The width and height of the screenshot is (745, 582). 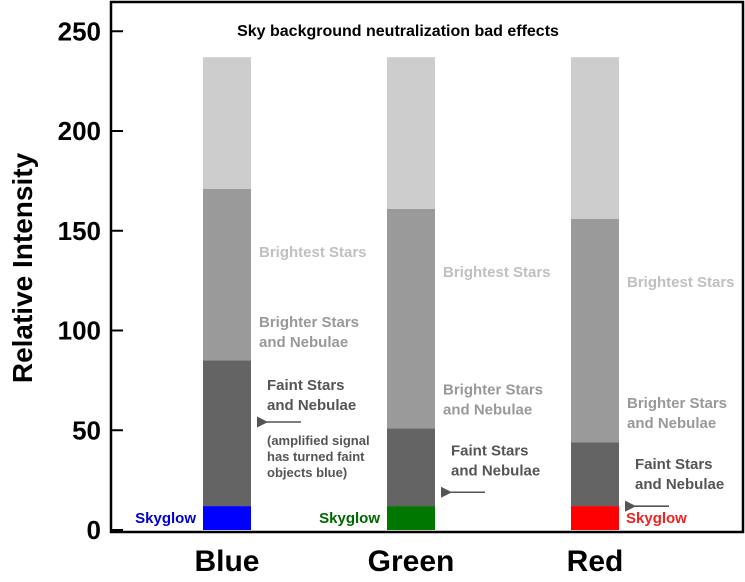 What do you see at coordinates (495, 470) in the screenshot?
I see `faint-label-line2-green: and Nebulae` at bounding box center [495, 470].